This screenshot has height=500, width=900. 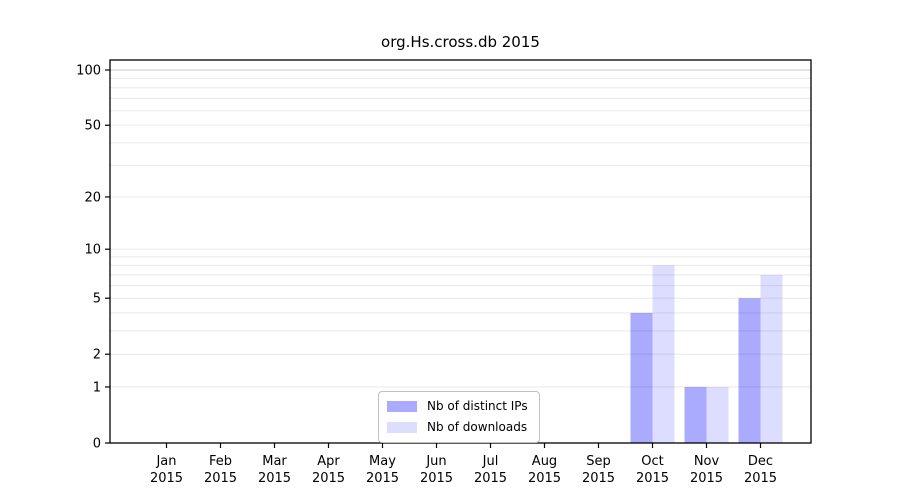 I want to click on x-tick-label-year-dec: 2015, so click(x=760, y=478).